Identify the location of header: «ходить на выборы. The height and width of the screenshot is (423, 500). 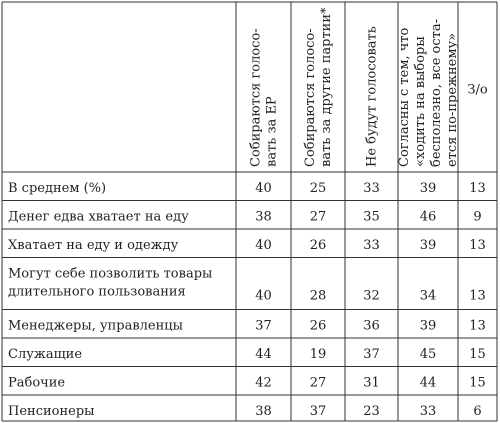
(420, 101).